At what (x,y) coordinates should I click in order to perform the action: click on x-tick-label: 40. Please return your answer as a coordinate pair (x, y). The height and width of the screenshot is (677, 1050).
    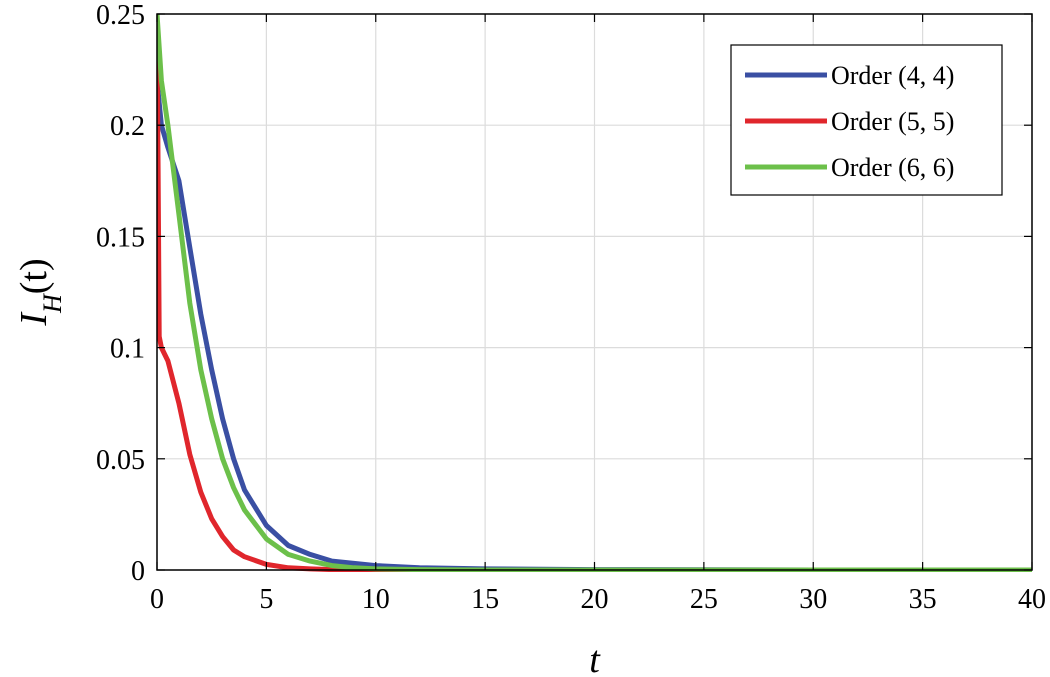
    Looking at the image, I should click on (1032, 599).